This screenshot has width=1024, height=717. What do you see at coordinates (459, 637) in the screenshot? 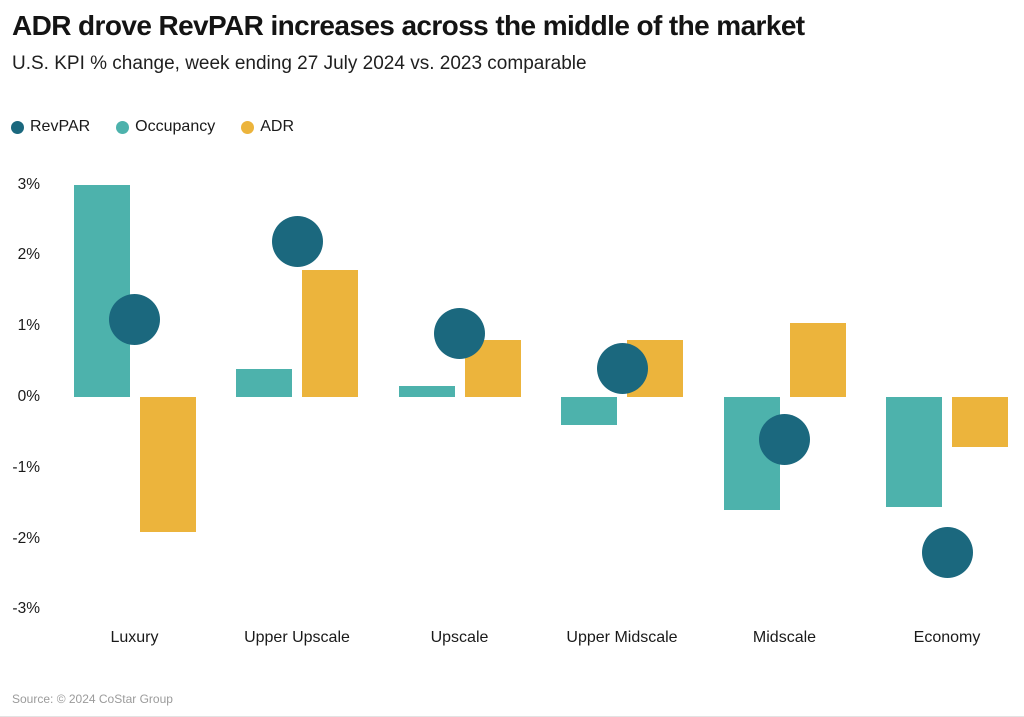
I see `x-axis-category-label: Upscale` at bounding box center [459, 637].